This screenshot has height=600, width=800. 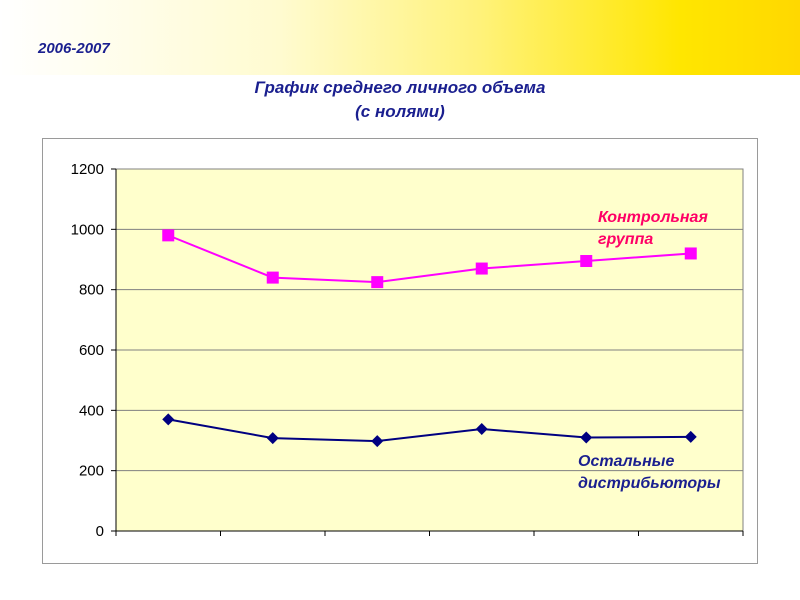 I want to click on series-label: Контрольная, so click(x=653, y=217).